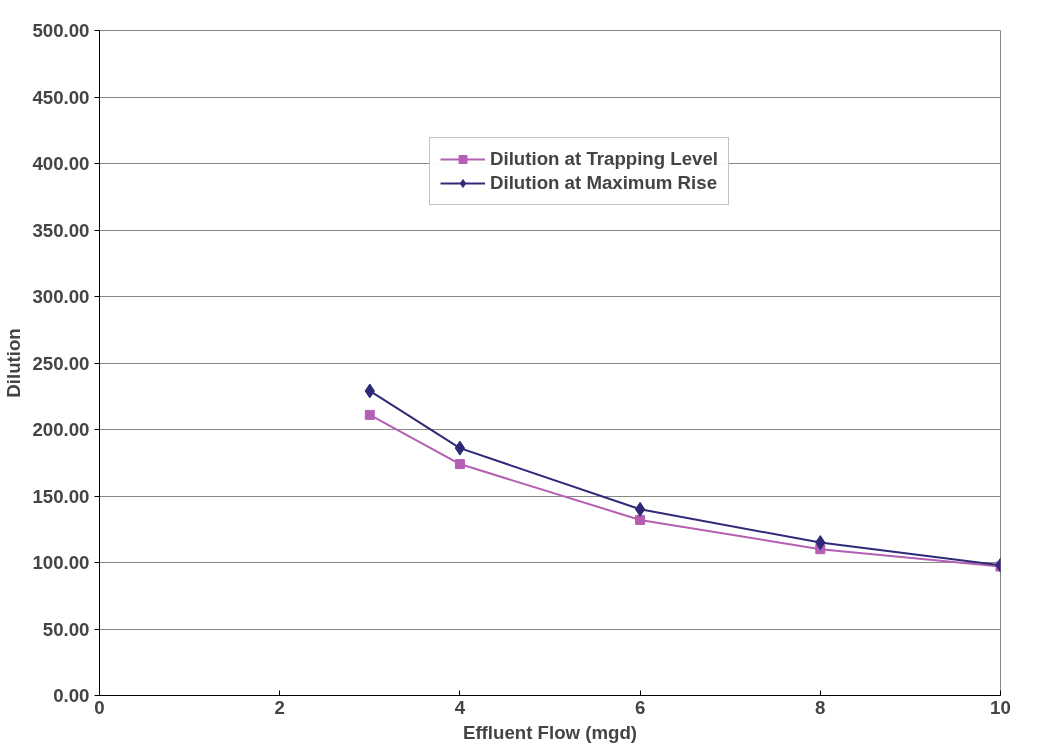 This screenshot has width=1043, height=755. Describe the element at coordinates (71, 695) in the screenshot. I see `y-tick-label: 0.00` at that location.